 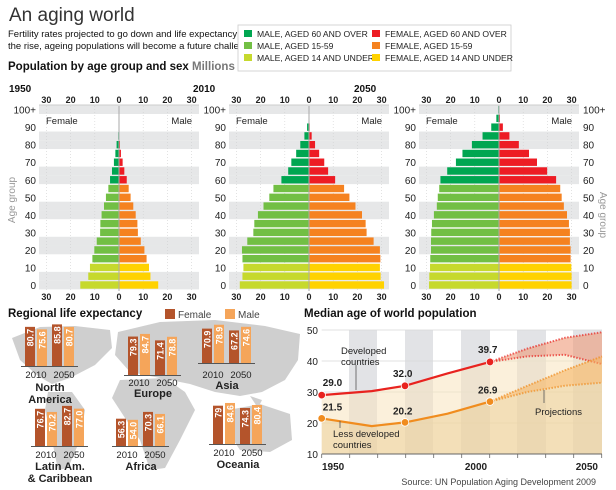 I want to click on bar-value-label: 84.7, so click(x=146, y=345).